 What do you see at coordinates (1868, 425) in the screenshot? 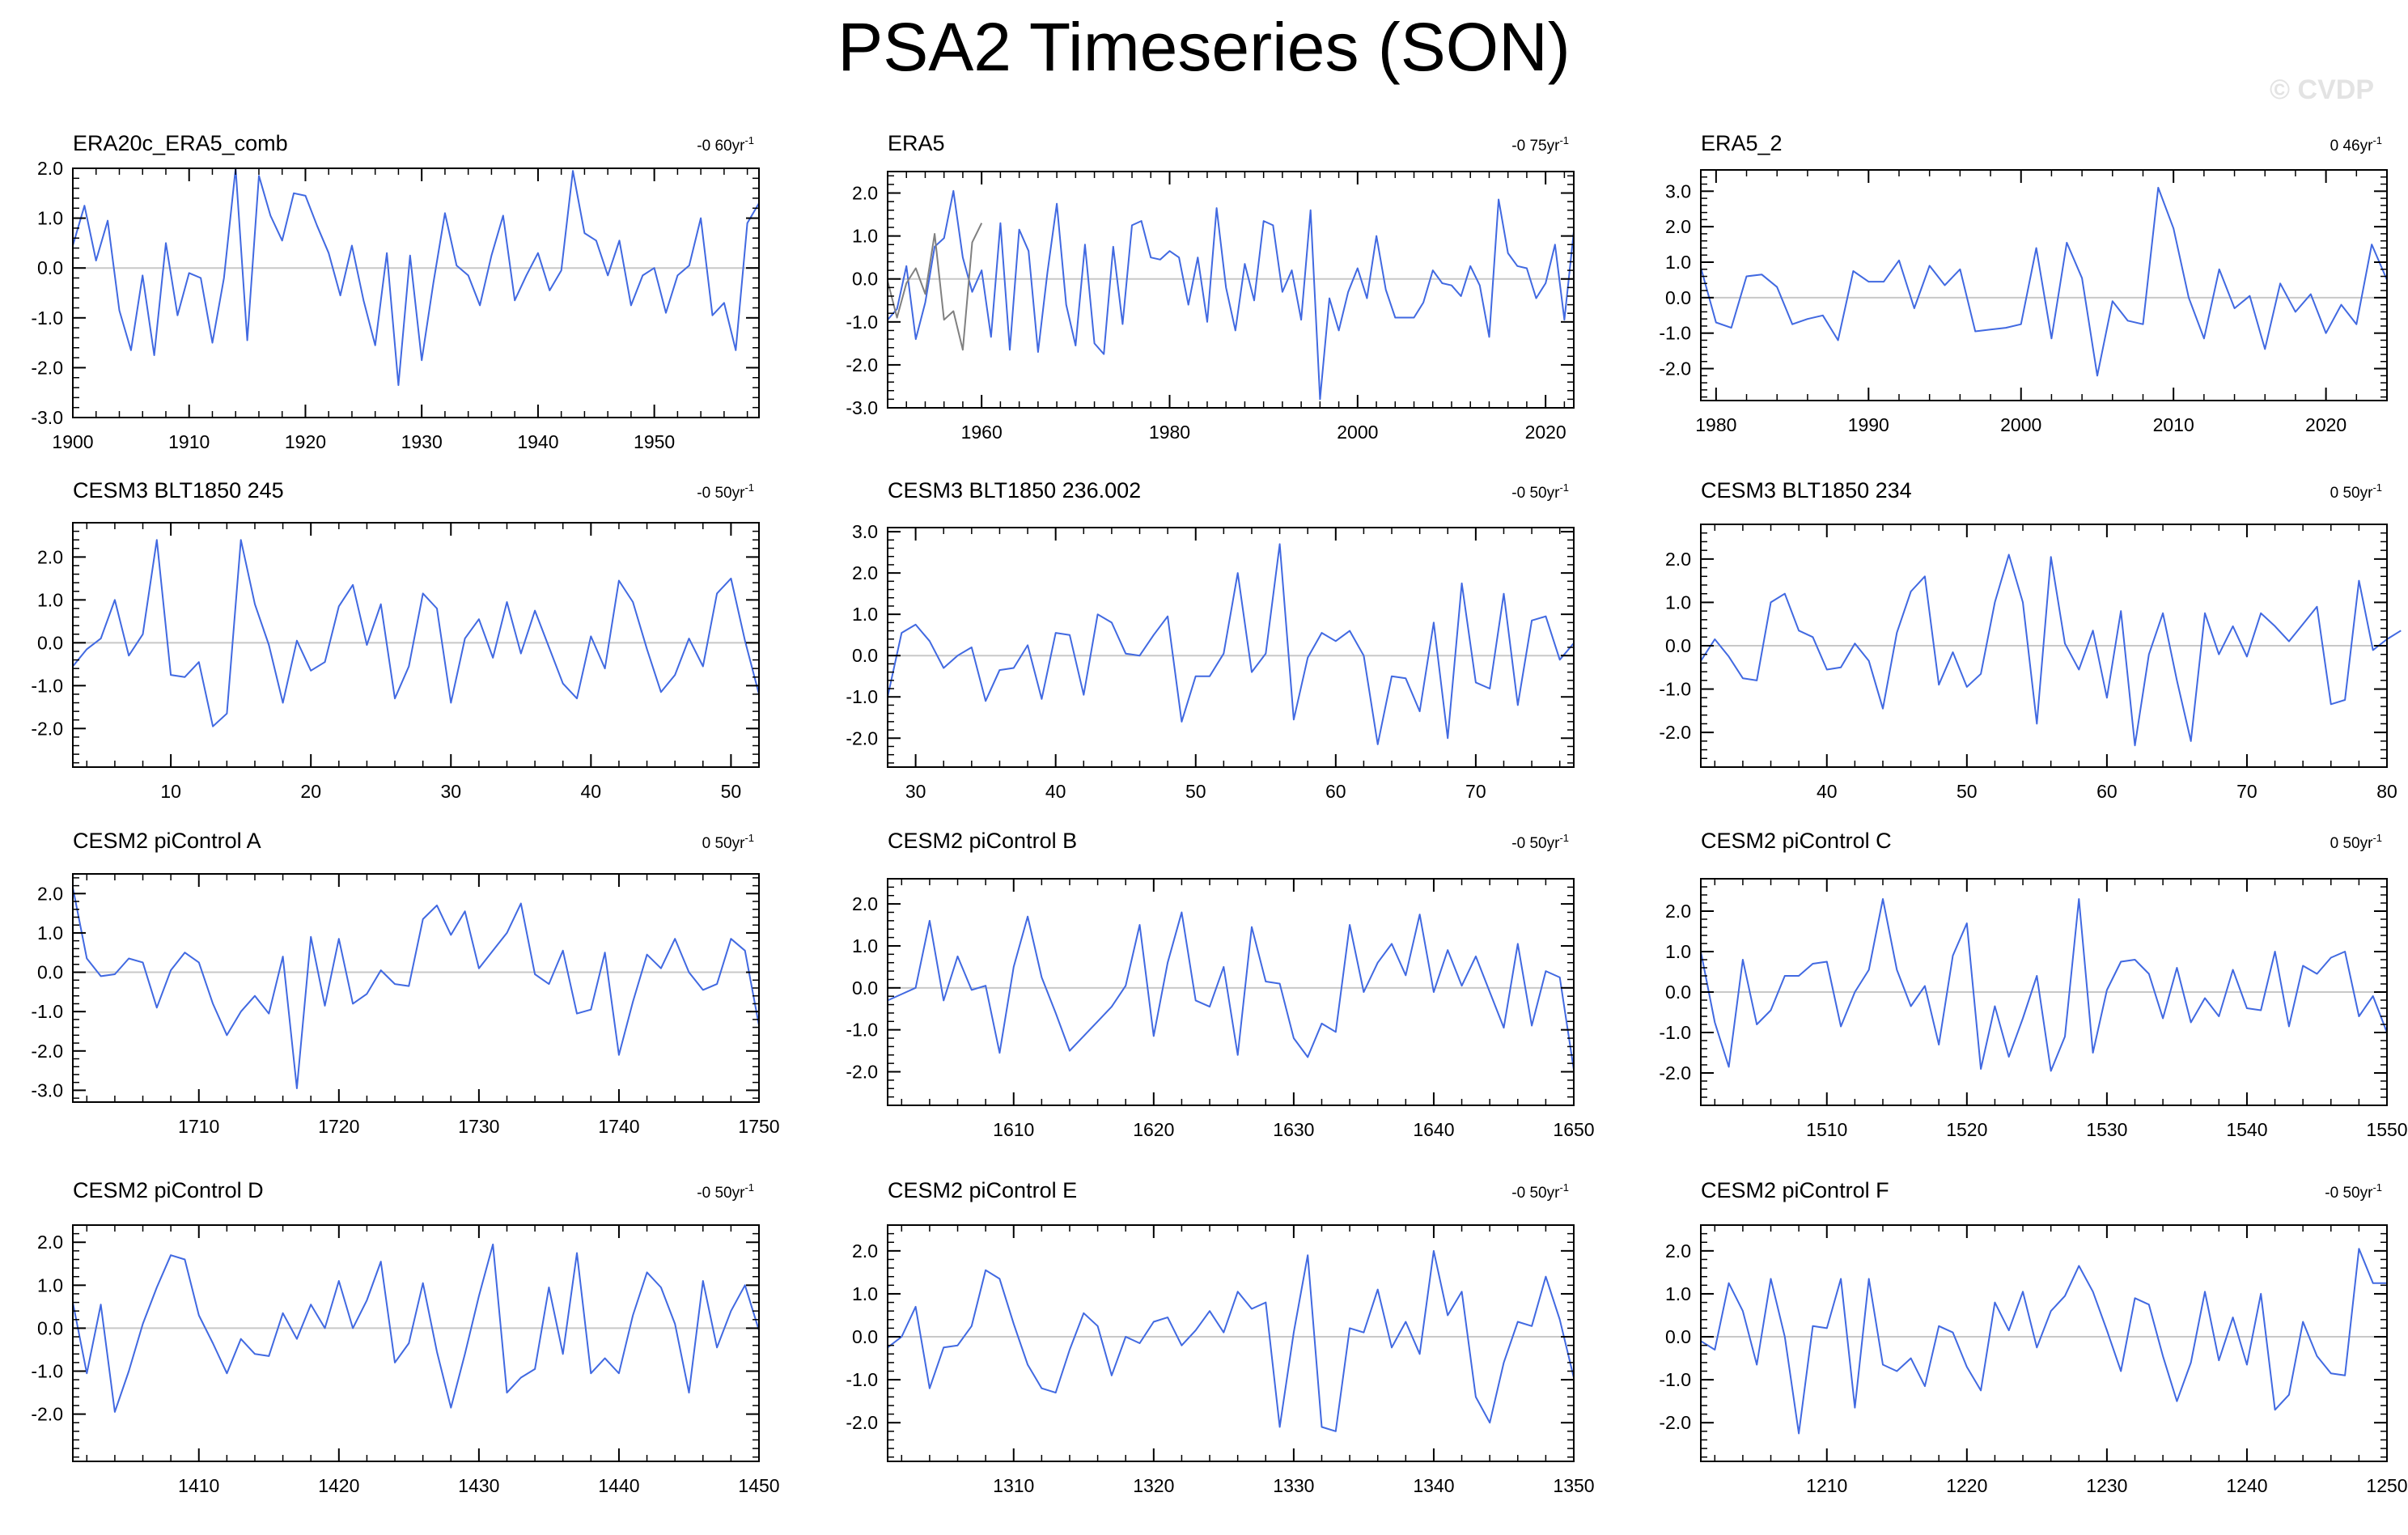
I see `x-tick-label: 1990` at bounding box center [1868, 425].